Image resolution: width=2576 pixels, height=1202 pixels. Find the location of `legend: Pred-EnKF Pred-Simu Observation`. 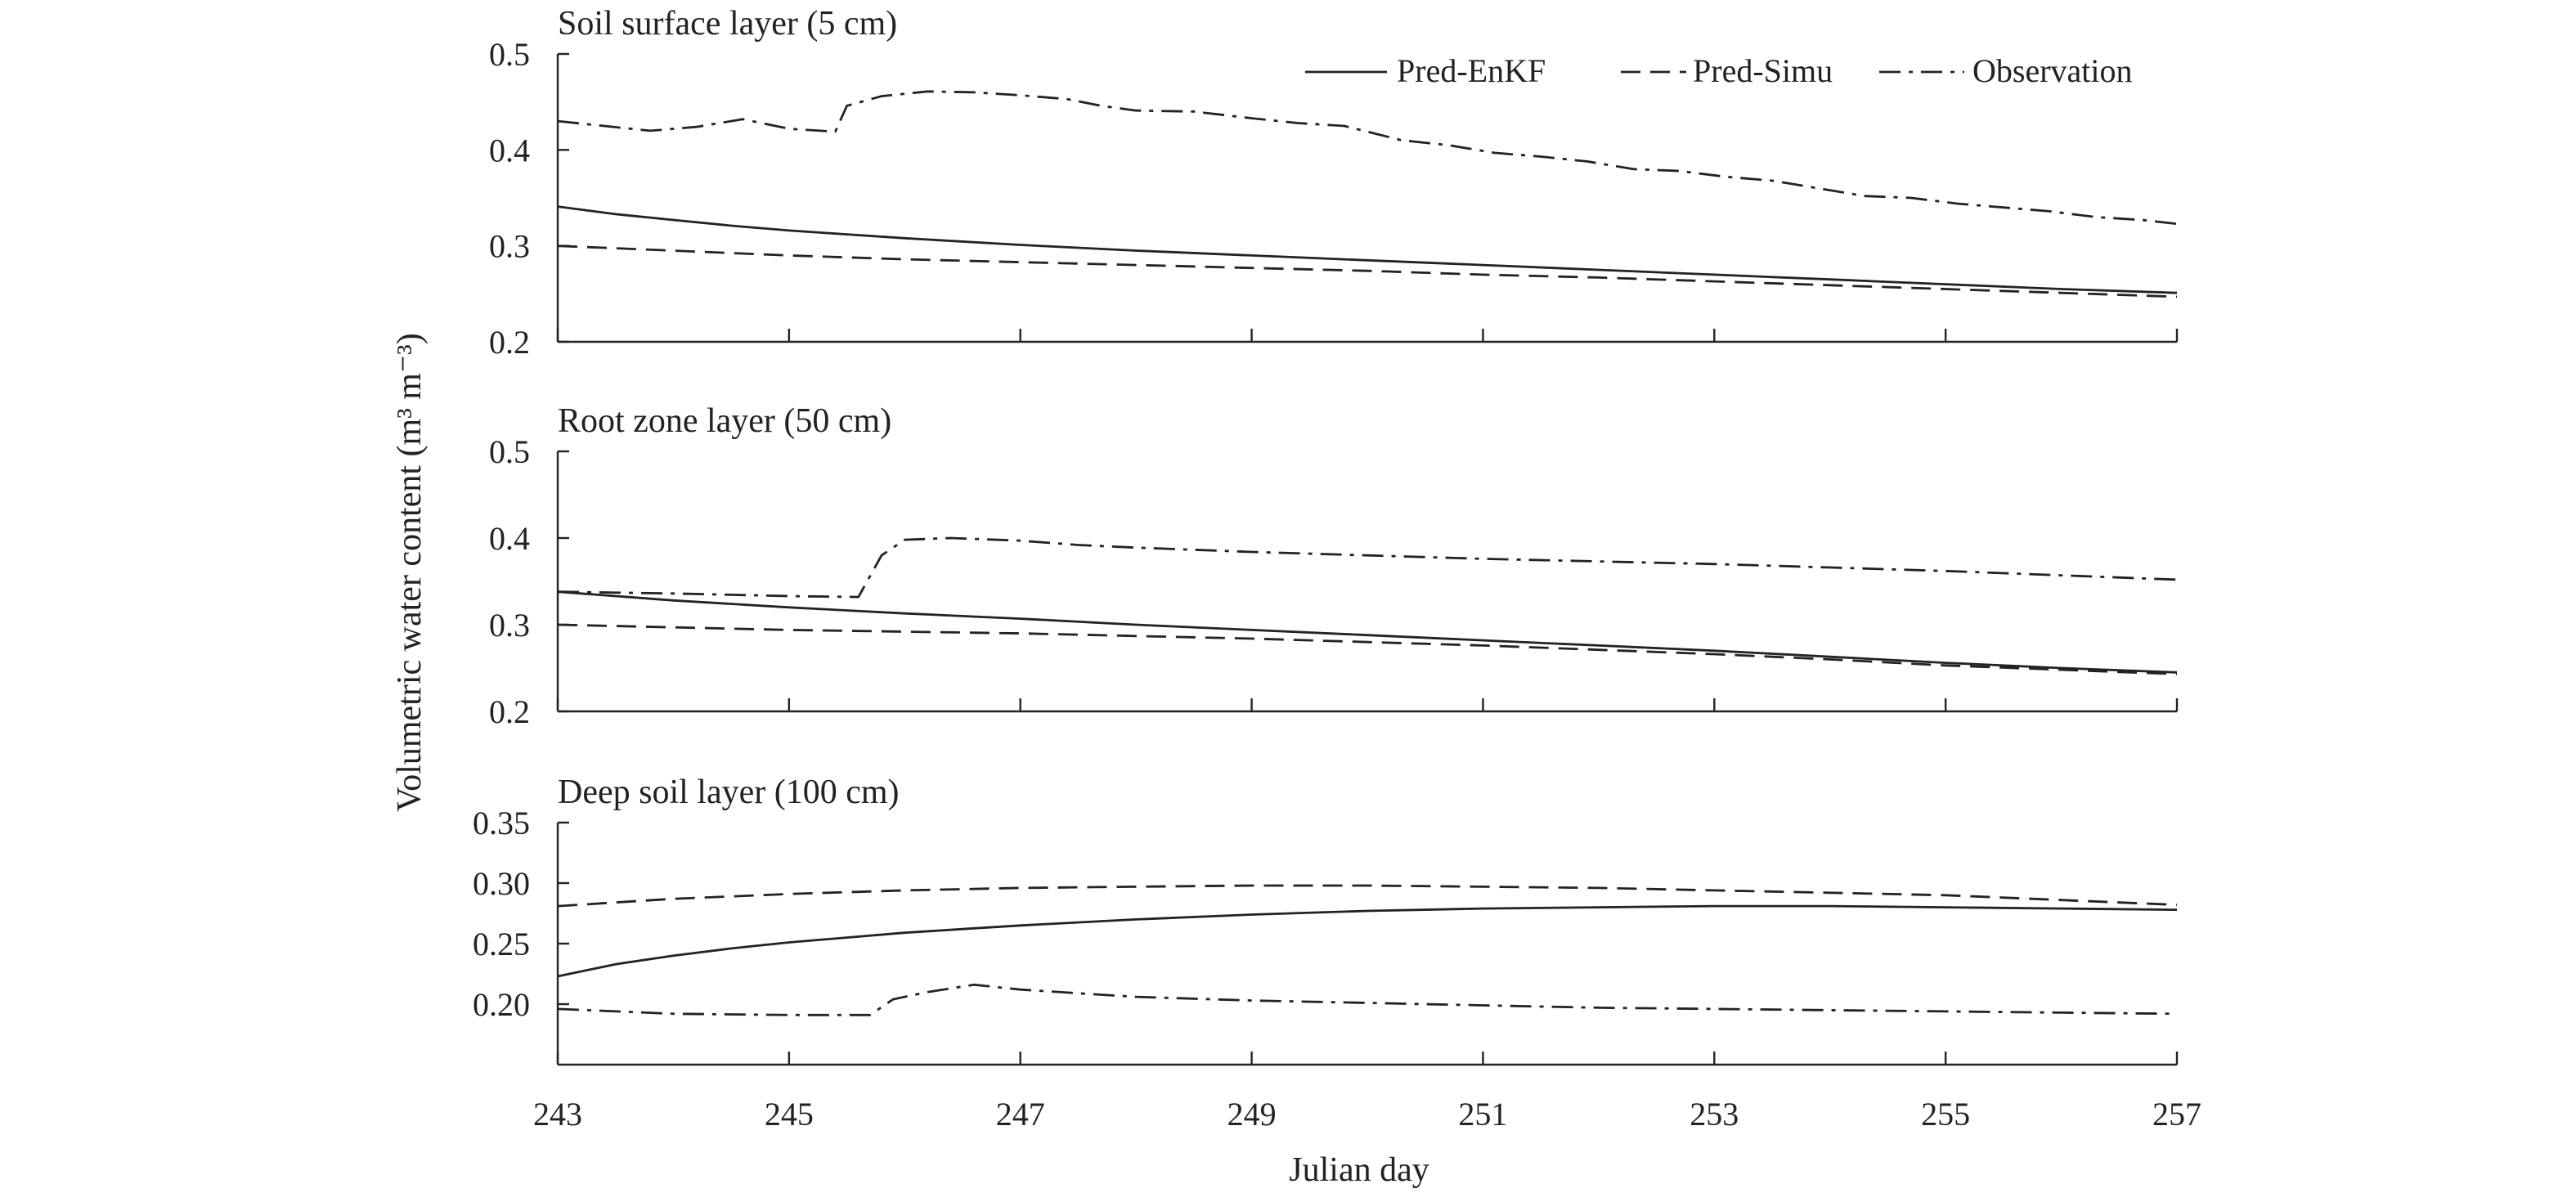

legend: Pred-EnKF Pred-Simu Observation is located at coordinates (1719, 70).